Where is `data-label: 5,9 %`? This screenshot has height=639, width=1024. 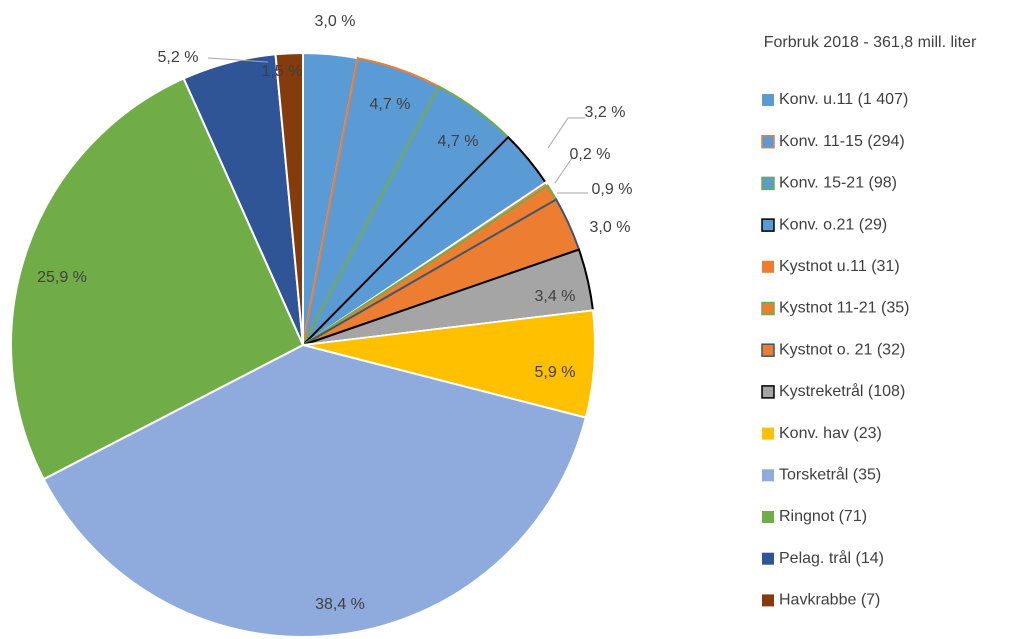 data-label: 5,9 % is located at coordinates (555, 372).